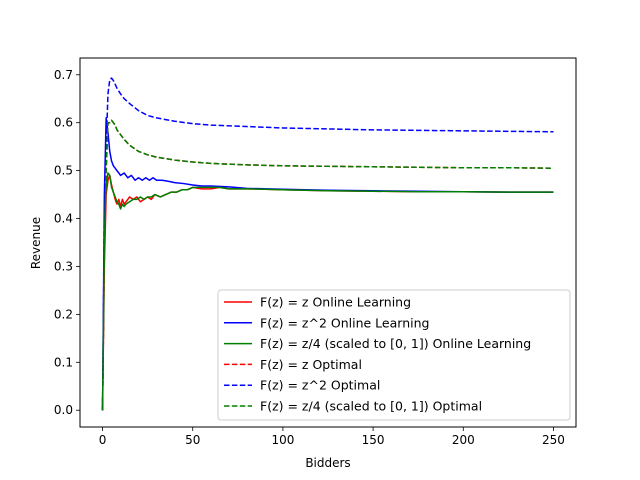 This screenshot has height=480, width=640. What do you see at coordinates (63, 362) in the screenshot?
I see `y-tick-label: 0.1` at bounding box center [63, 362].